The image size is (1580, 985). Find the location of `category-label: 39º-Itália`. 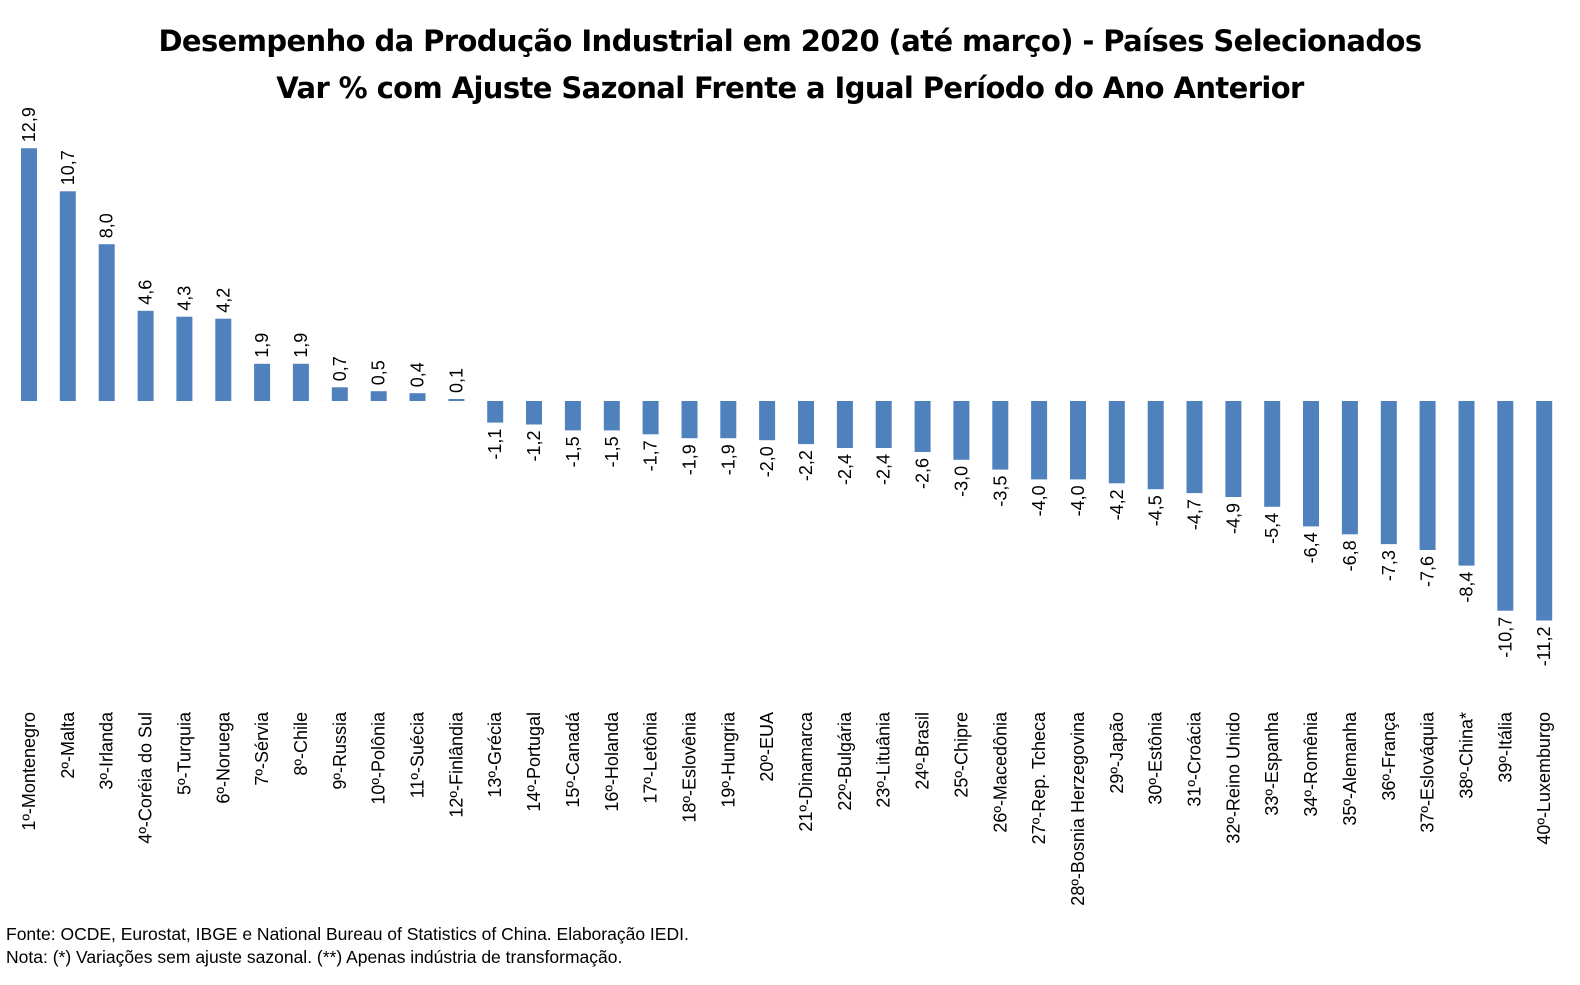

category-label: 39º-Itália is located at coordinates (1505, 747).